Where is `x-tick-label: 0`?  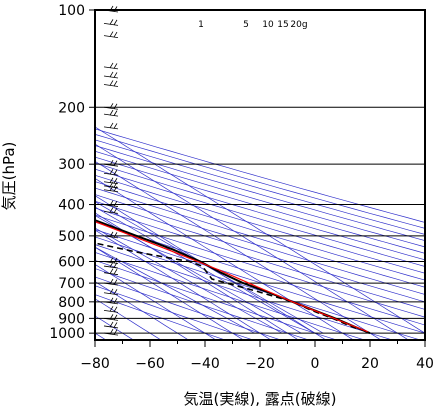
x-tick-label: 0 is located at coordinates (315, 364).